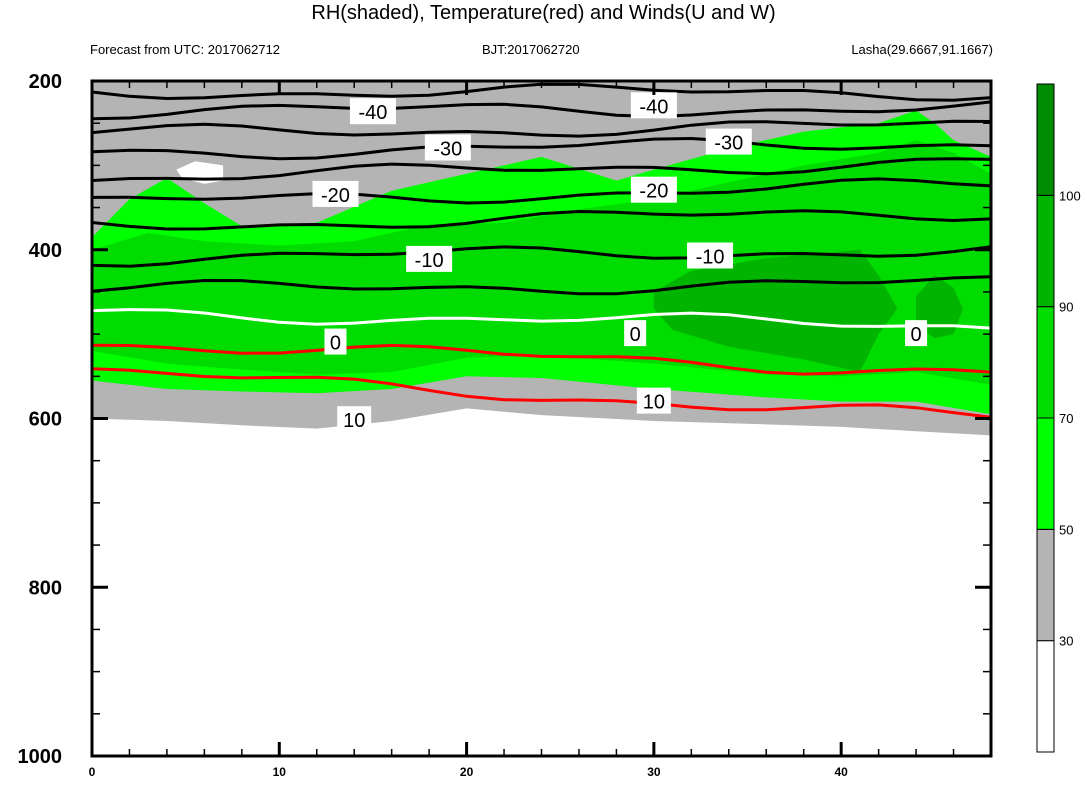  I want to click on x-tick-label: 10, so click(280, 772).